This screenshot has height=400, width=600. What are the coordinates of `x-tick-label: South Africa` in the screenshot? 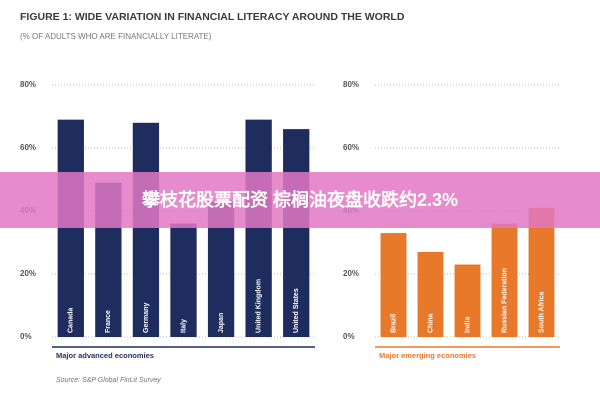 It's located at (541, 312).